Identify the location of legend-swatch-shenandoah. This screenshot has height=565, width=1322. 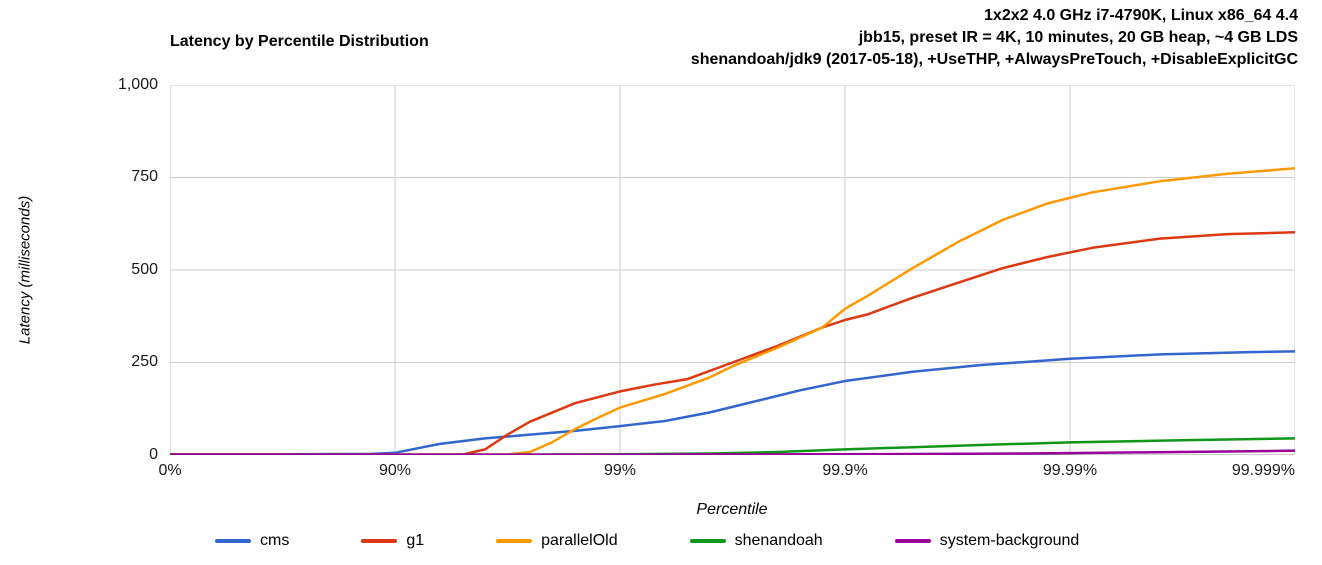
(707, 541).